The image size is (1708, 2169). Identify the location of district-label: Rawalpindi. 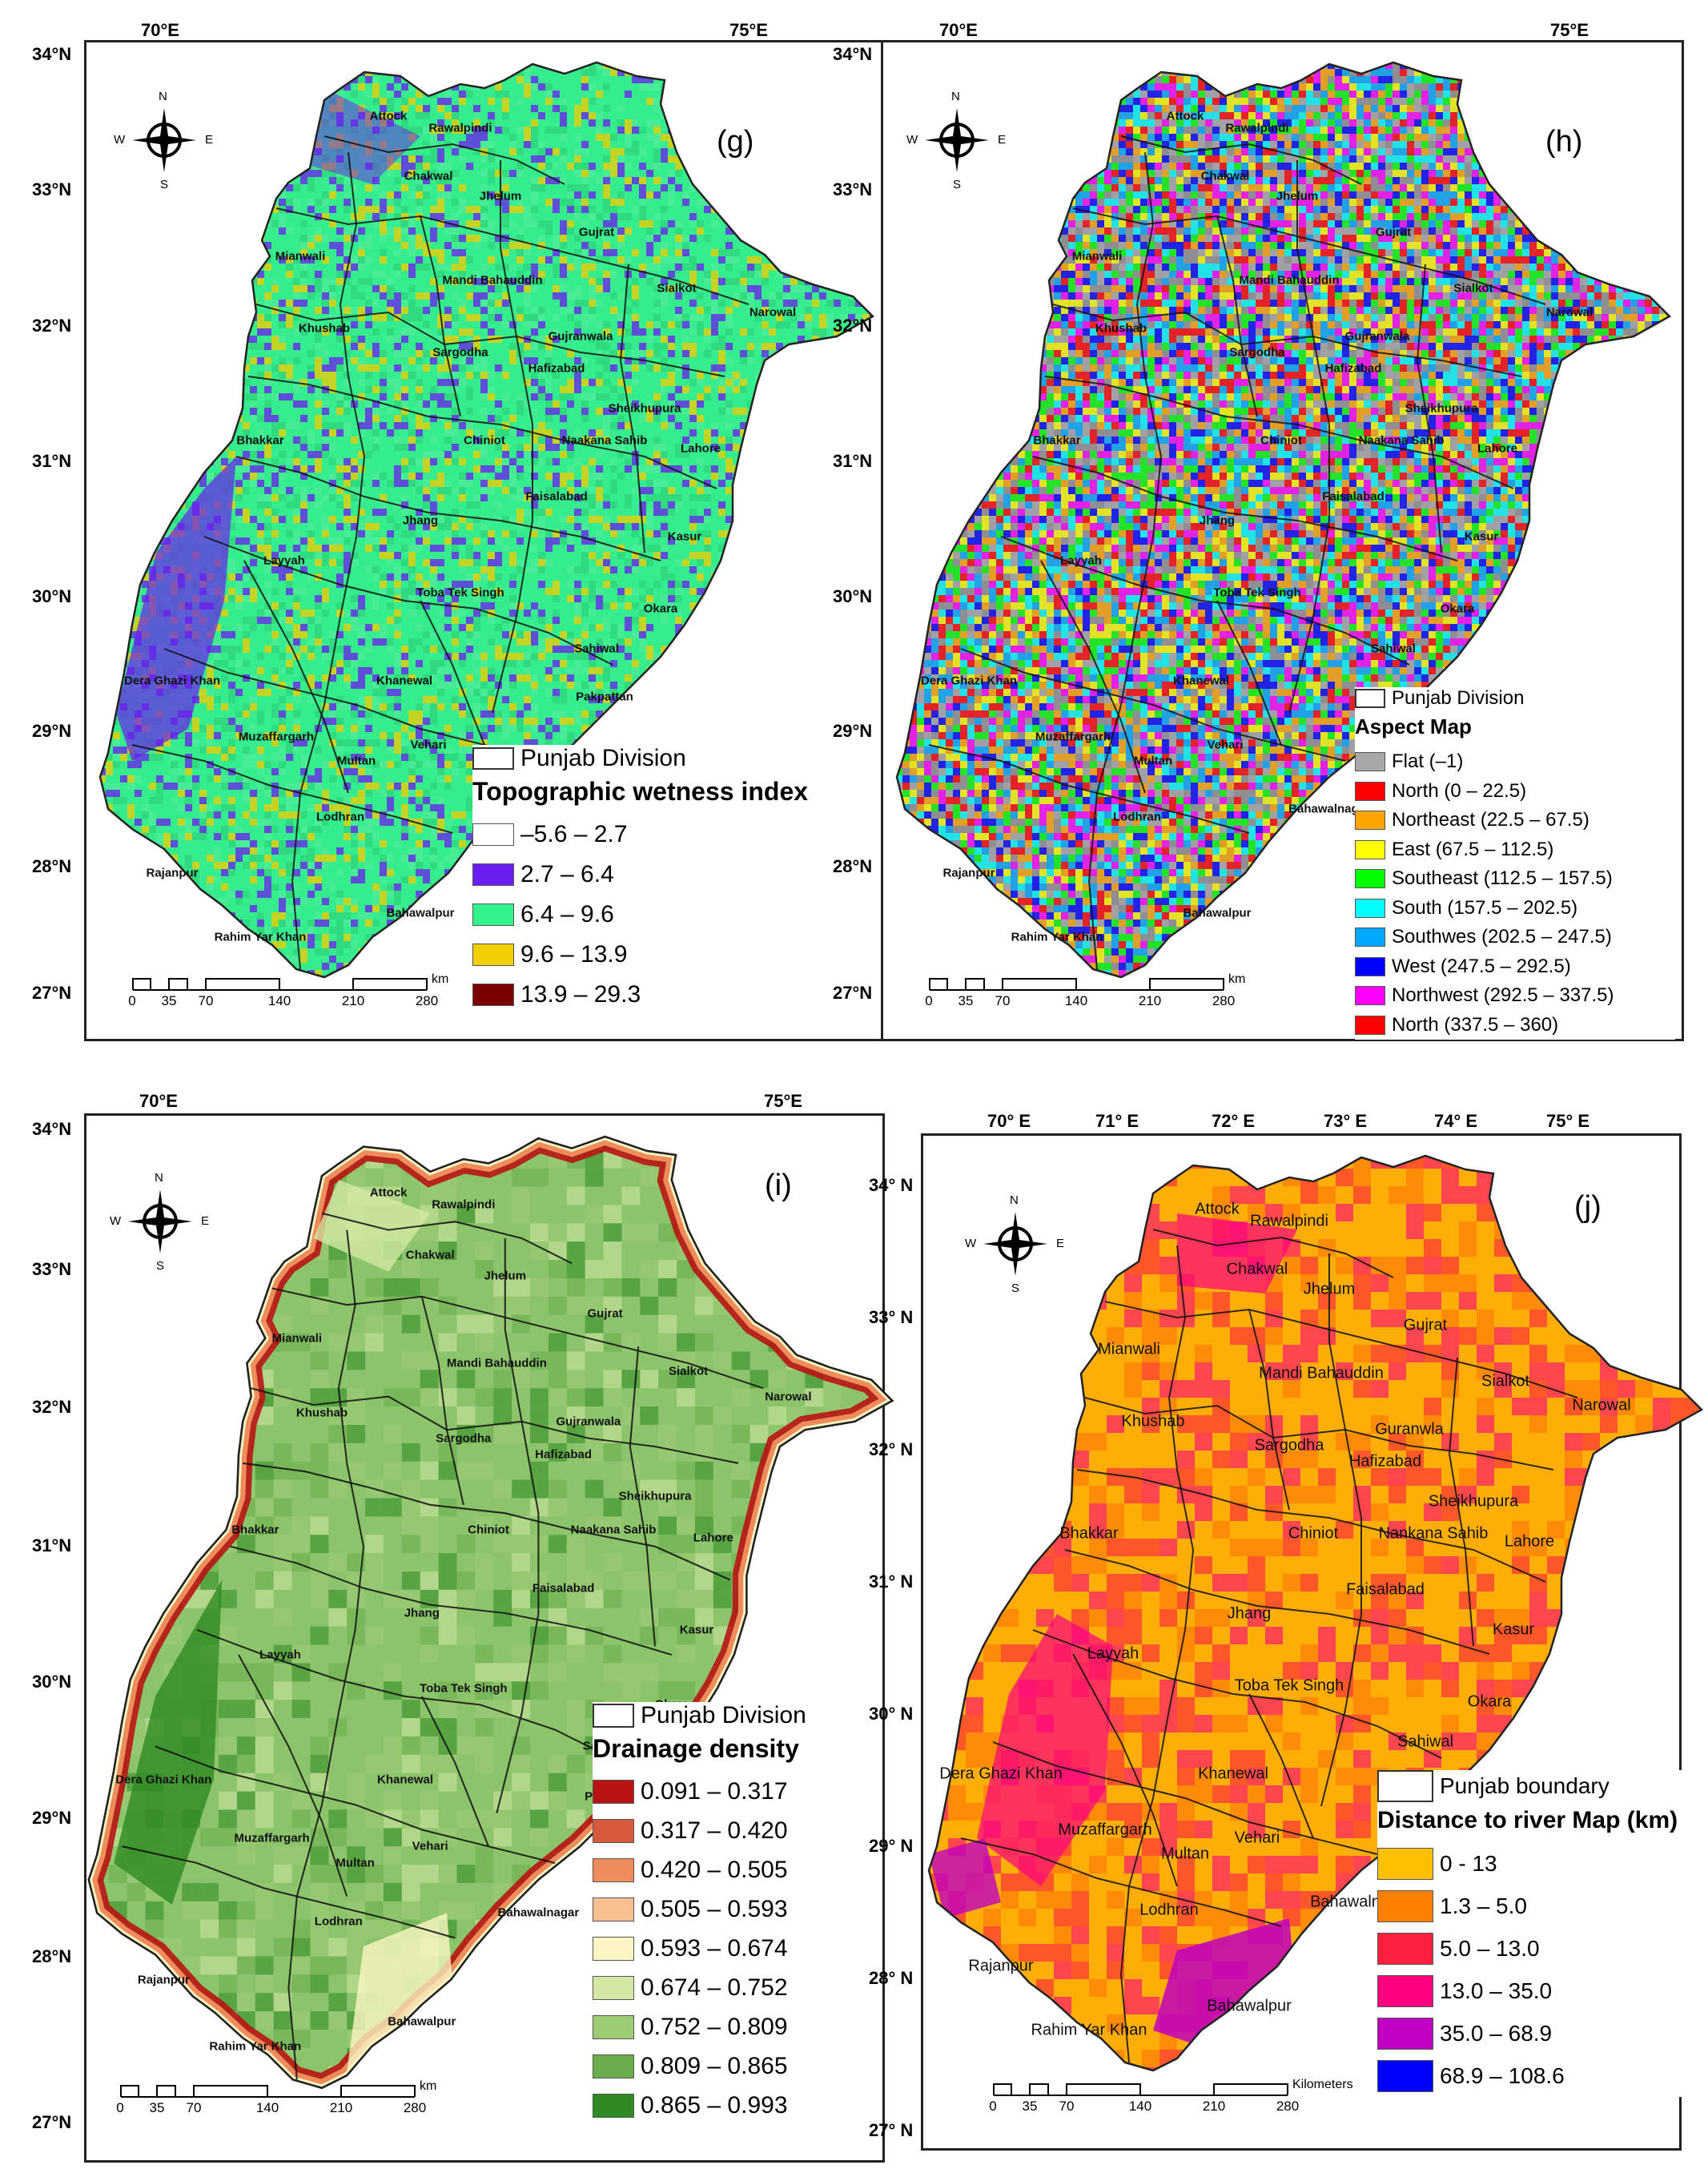
(464, 1205).